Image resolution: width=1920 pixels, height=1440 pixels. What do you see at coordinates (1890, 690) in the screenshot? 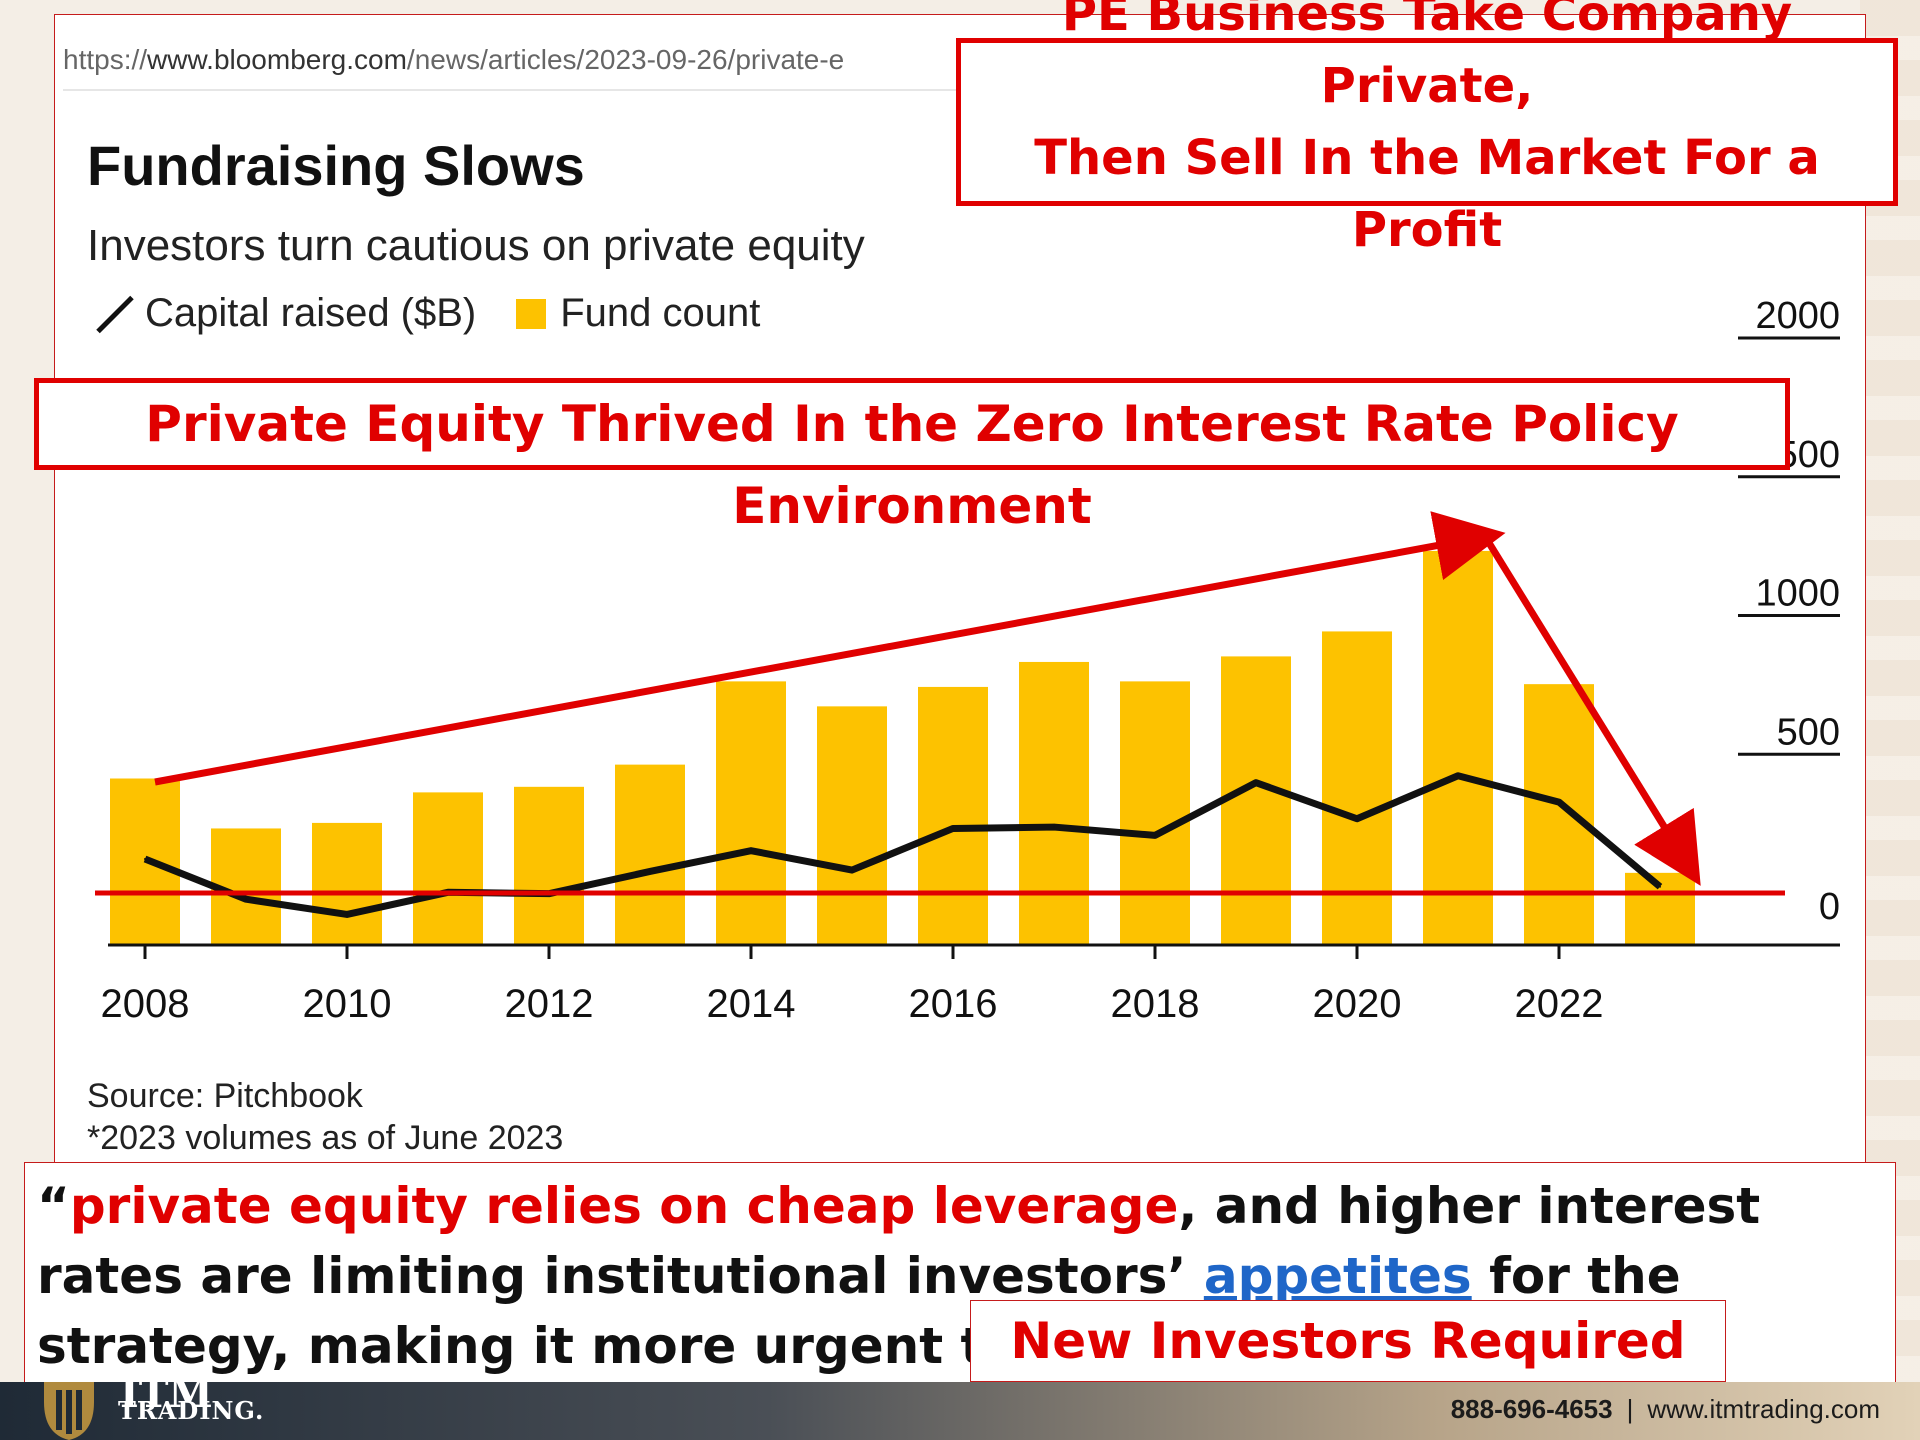
I see `decorative-stripes` at bounding box center [1890, 690].